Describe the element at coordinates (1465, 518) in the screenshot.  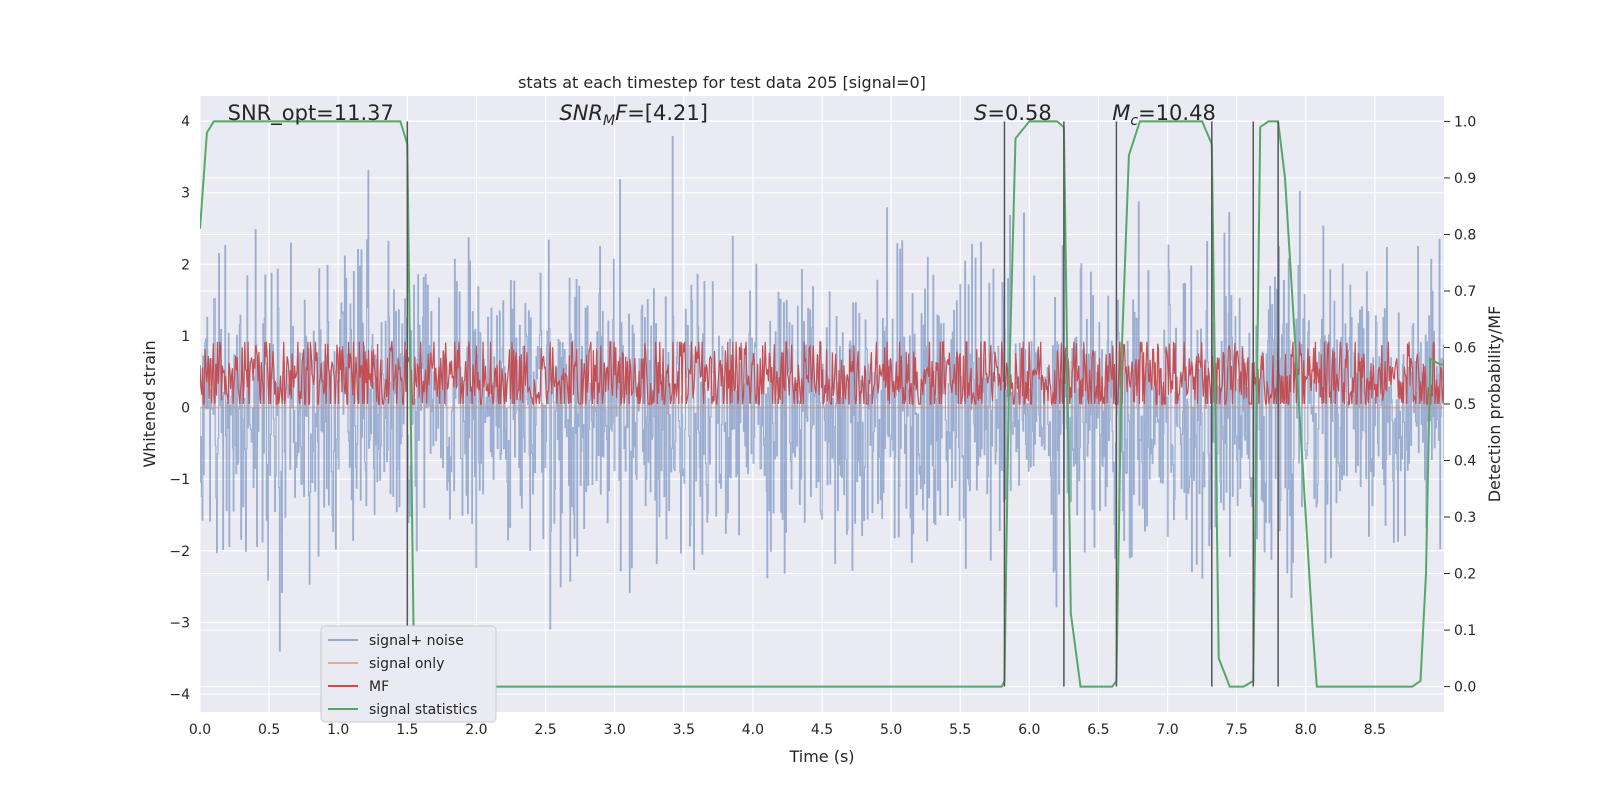
I see `y-right-tick-label: 0.3` at that location.